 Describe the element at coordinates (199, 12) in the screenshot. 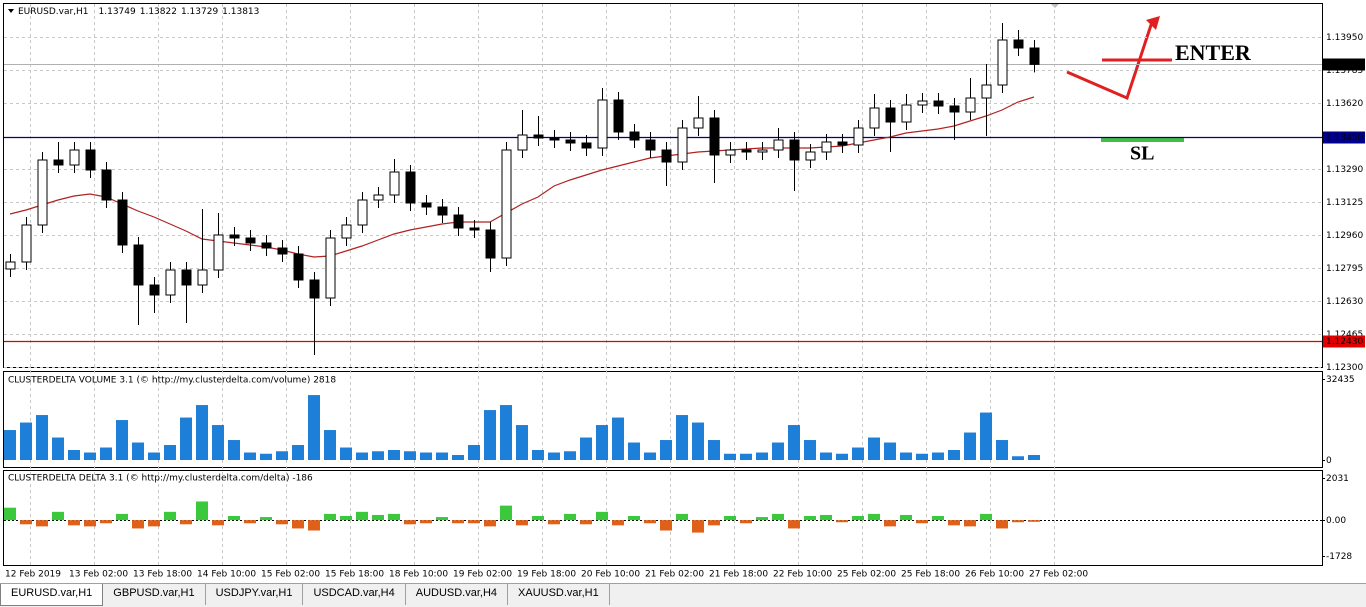

I see `quote-value: 1.13729` at that location.